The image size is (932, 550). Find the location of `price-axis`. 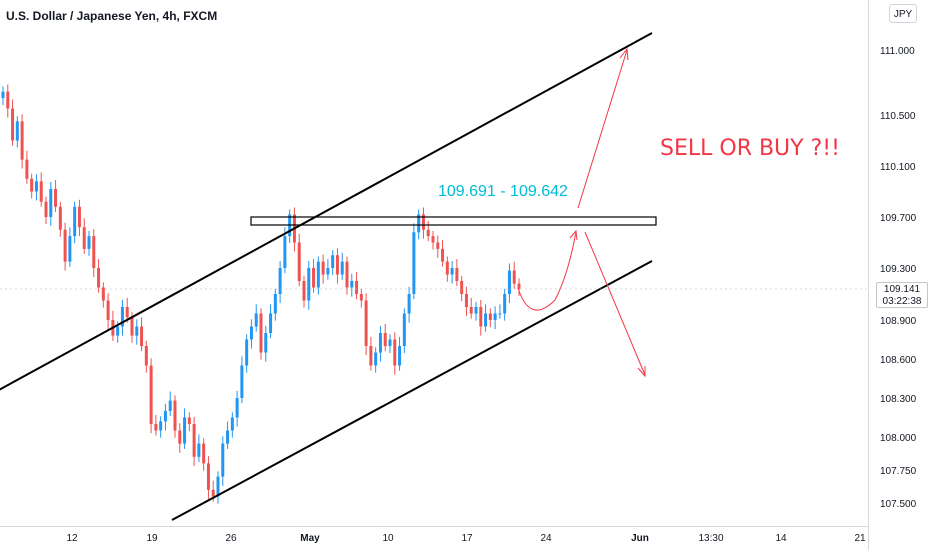

price-axis is located at coordinates (900, 275).